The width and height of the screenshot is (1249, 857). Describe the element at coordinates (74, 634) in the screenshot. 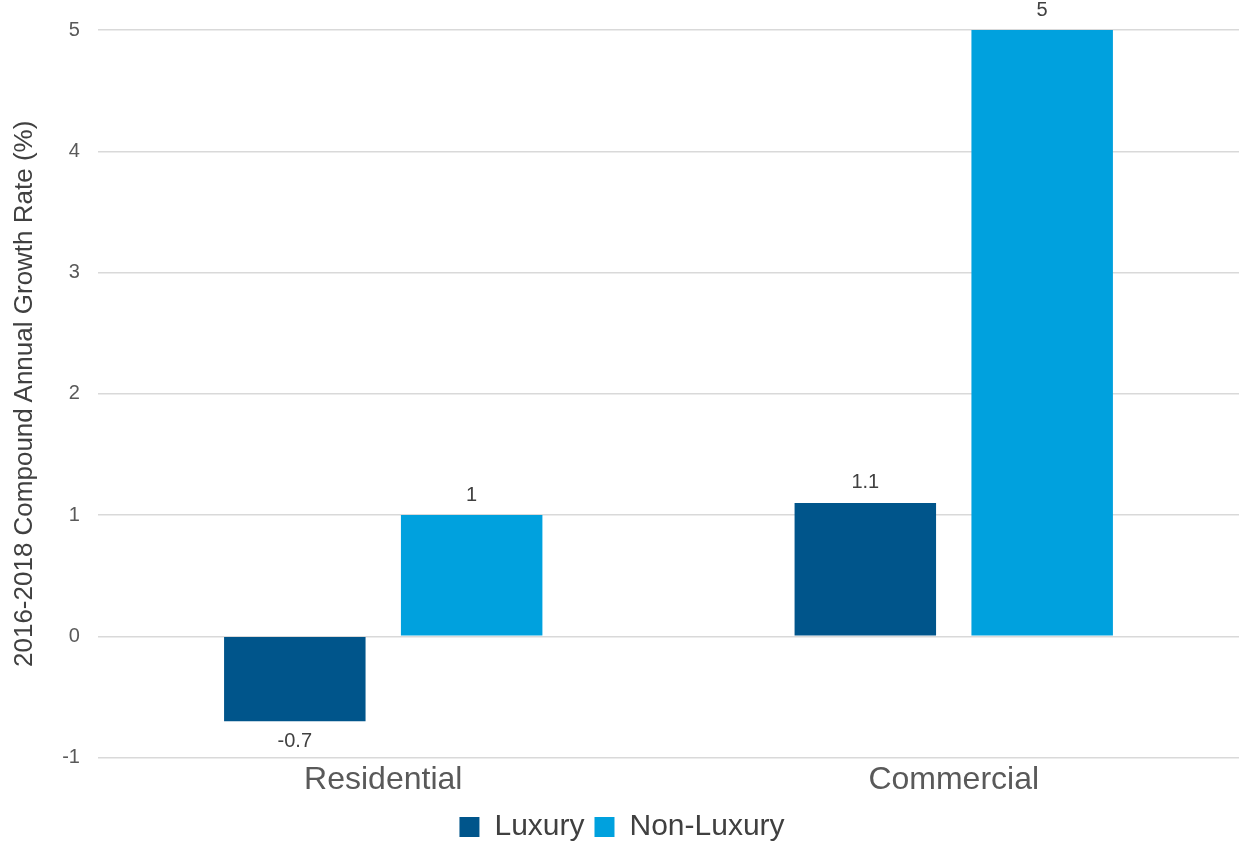

I see `y-tick-label: 0` at that location.